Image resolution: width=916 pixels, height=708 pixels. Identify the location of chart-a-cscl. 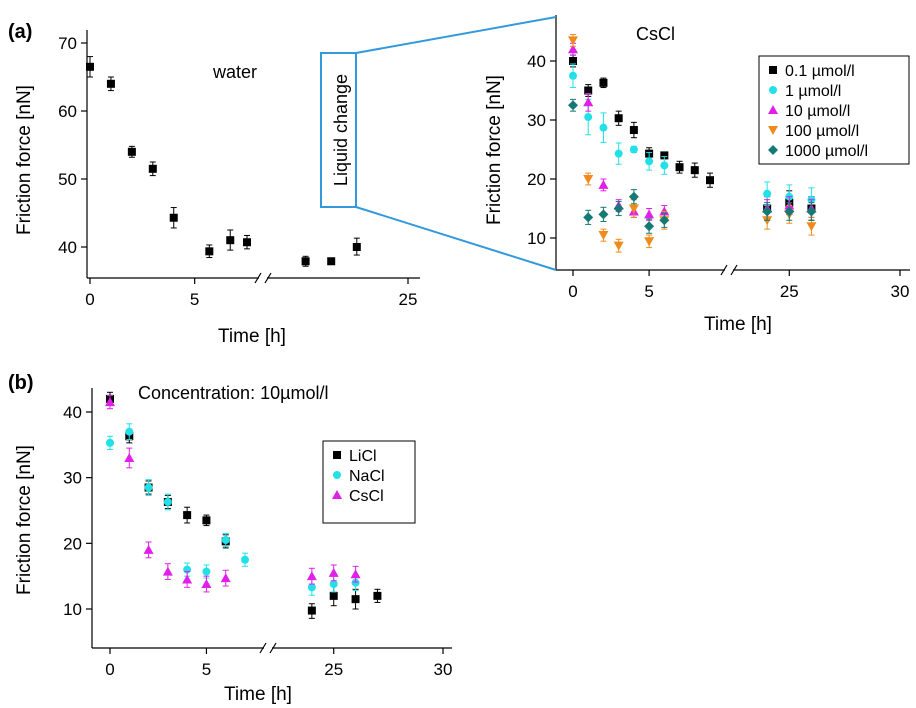
(730, 145).